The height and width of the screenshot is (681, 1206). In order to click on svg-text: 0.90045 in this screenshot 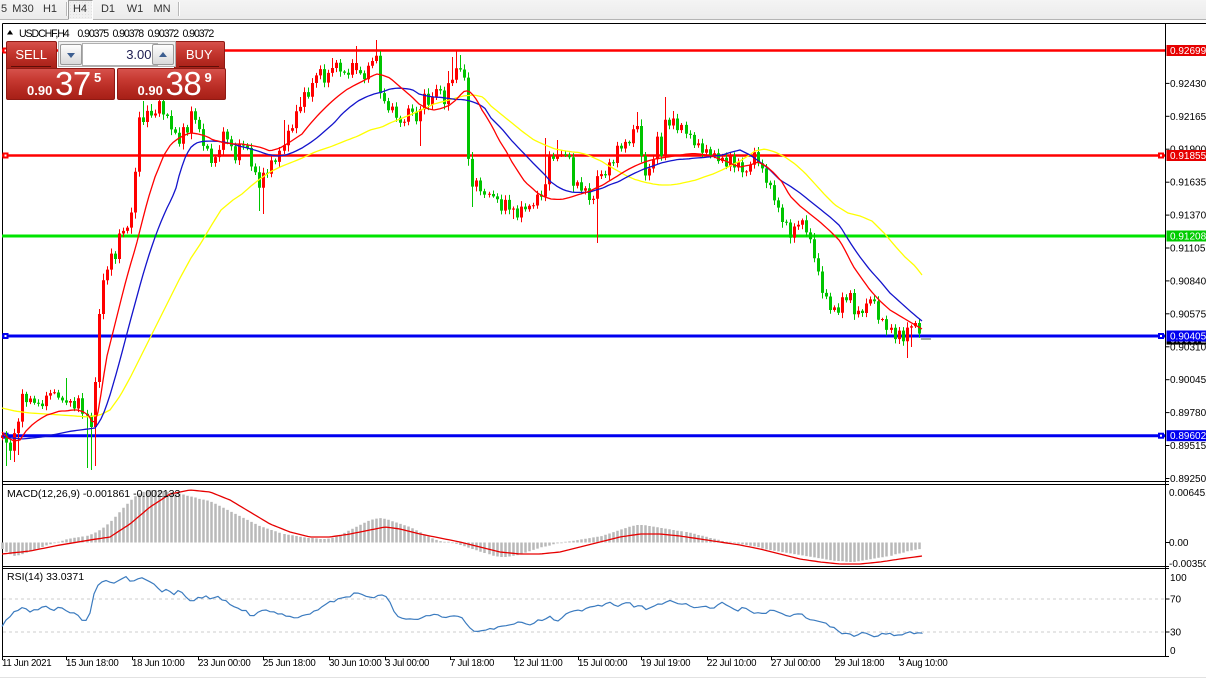, I will do `click(1188, 380)`.